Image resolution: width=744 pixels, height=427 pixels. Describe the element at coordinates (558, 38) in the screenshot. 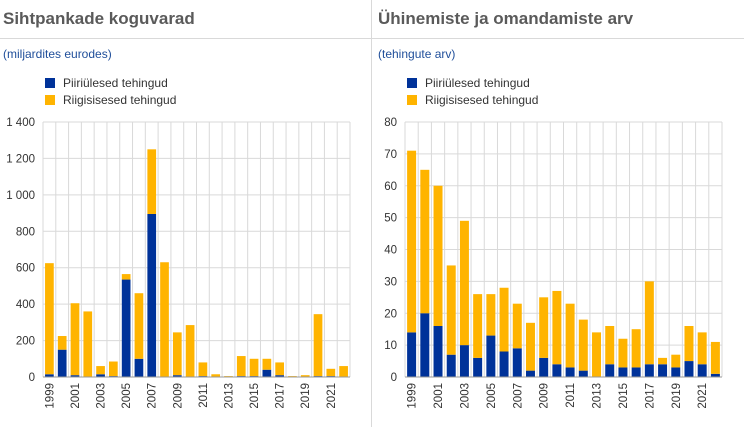

I see `title-divider` at that location.